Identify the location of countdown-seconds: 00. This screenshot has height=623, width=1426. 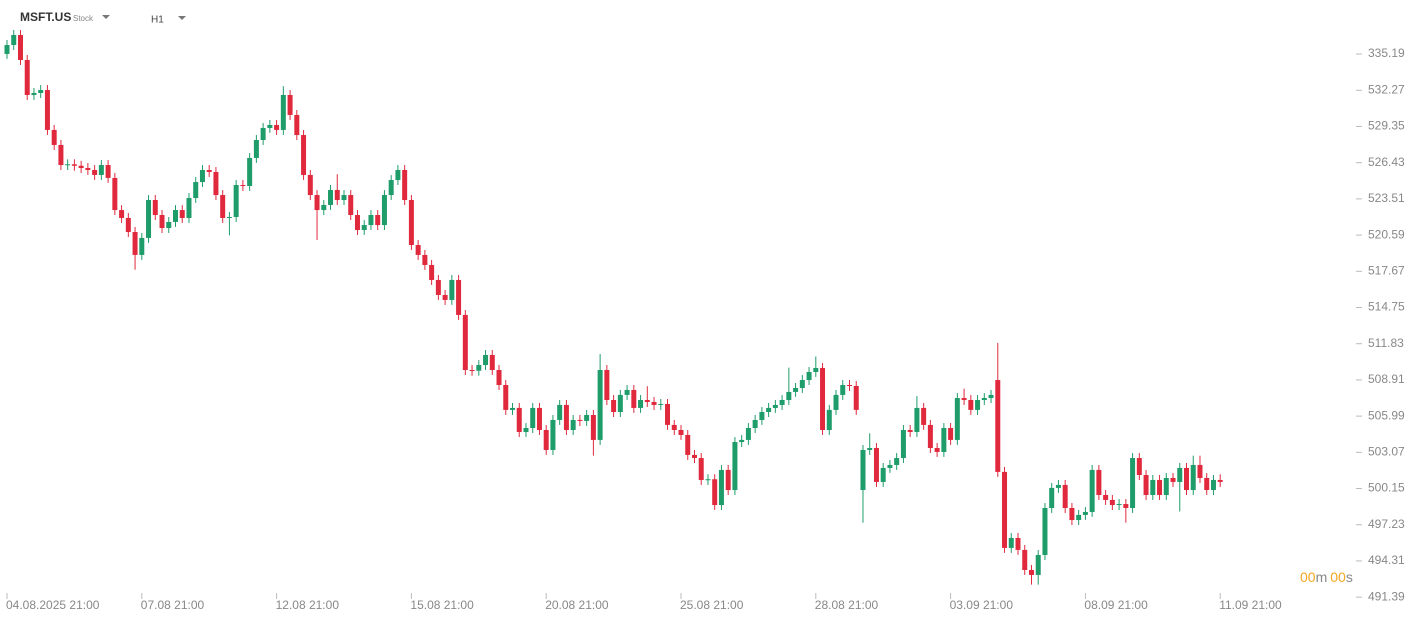
(1338, 577).